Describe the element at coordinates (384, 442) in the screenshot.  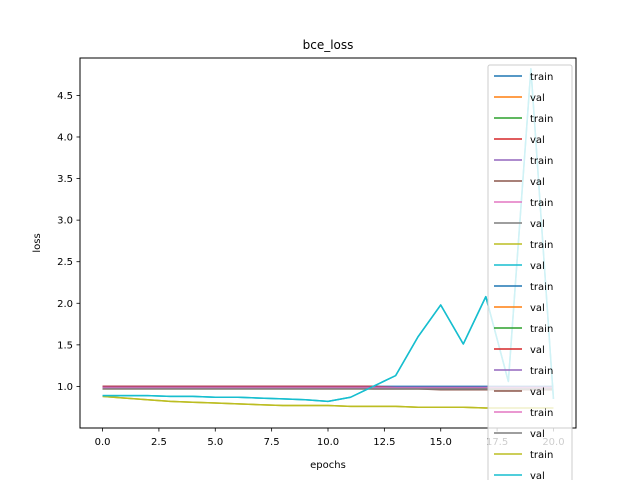
I see `x-tick-label-6: 12.5` at that location.